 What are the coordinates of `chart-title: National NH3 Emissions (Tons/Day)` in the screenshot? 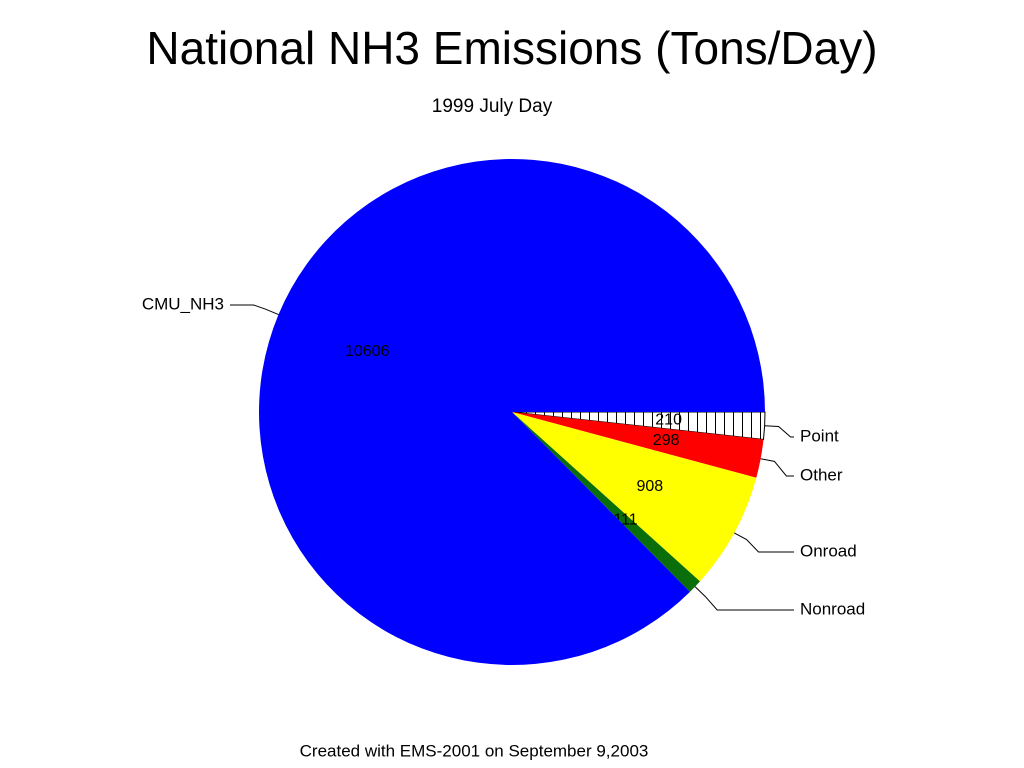 It's located at (511, 48).